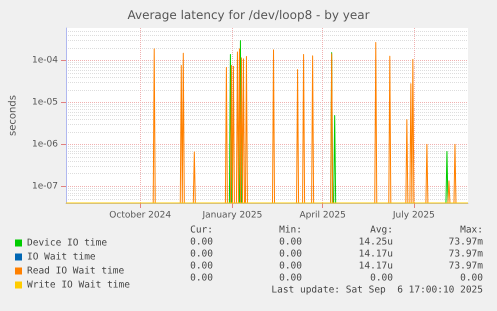 Image resolution: width=497 pixels, height=311 pixels. Describe the element at coordinates (377, 290) in the screenshot. I see `text: Last update: Sat Sep 6 17:00:10 2025` at that location.